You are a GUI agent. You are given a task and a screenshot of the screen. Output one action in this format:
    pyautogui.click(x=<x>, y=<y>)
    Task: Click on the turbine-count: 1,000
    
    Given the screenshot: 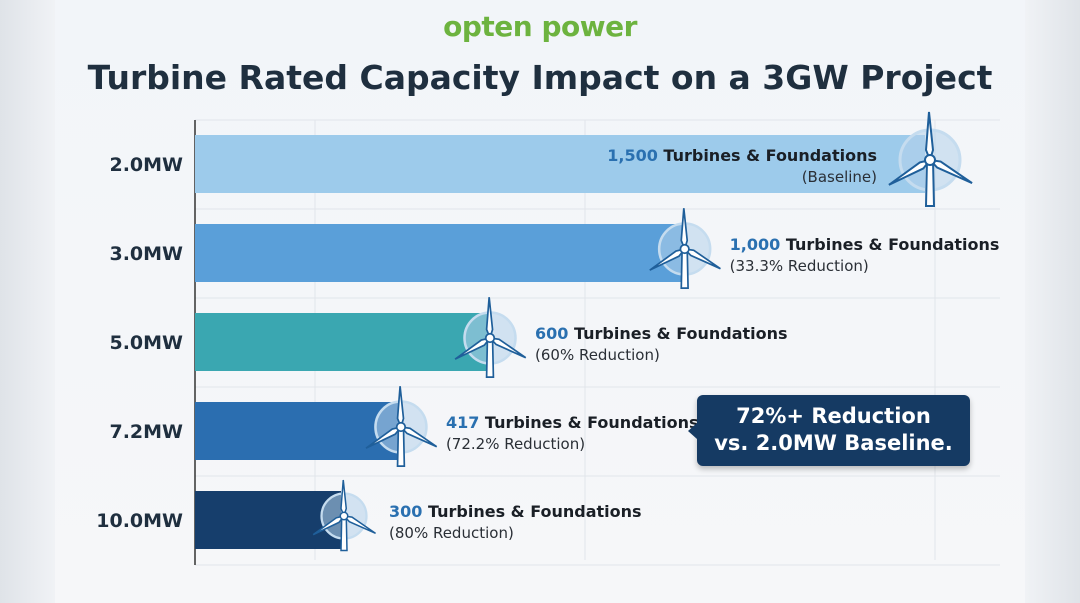 What is the action you would take?
    pyautogui.click(x=758, y=244)
    